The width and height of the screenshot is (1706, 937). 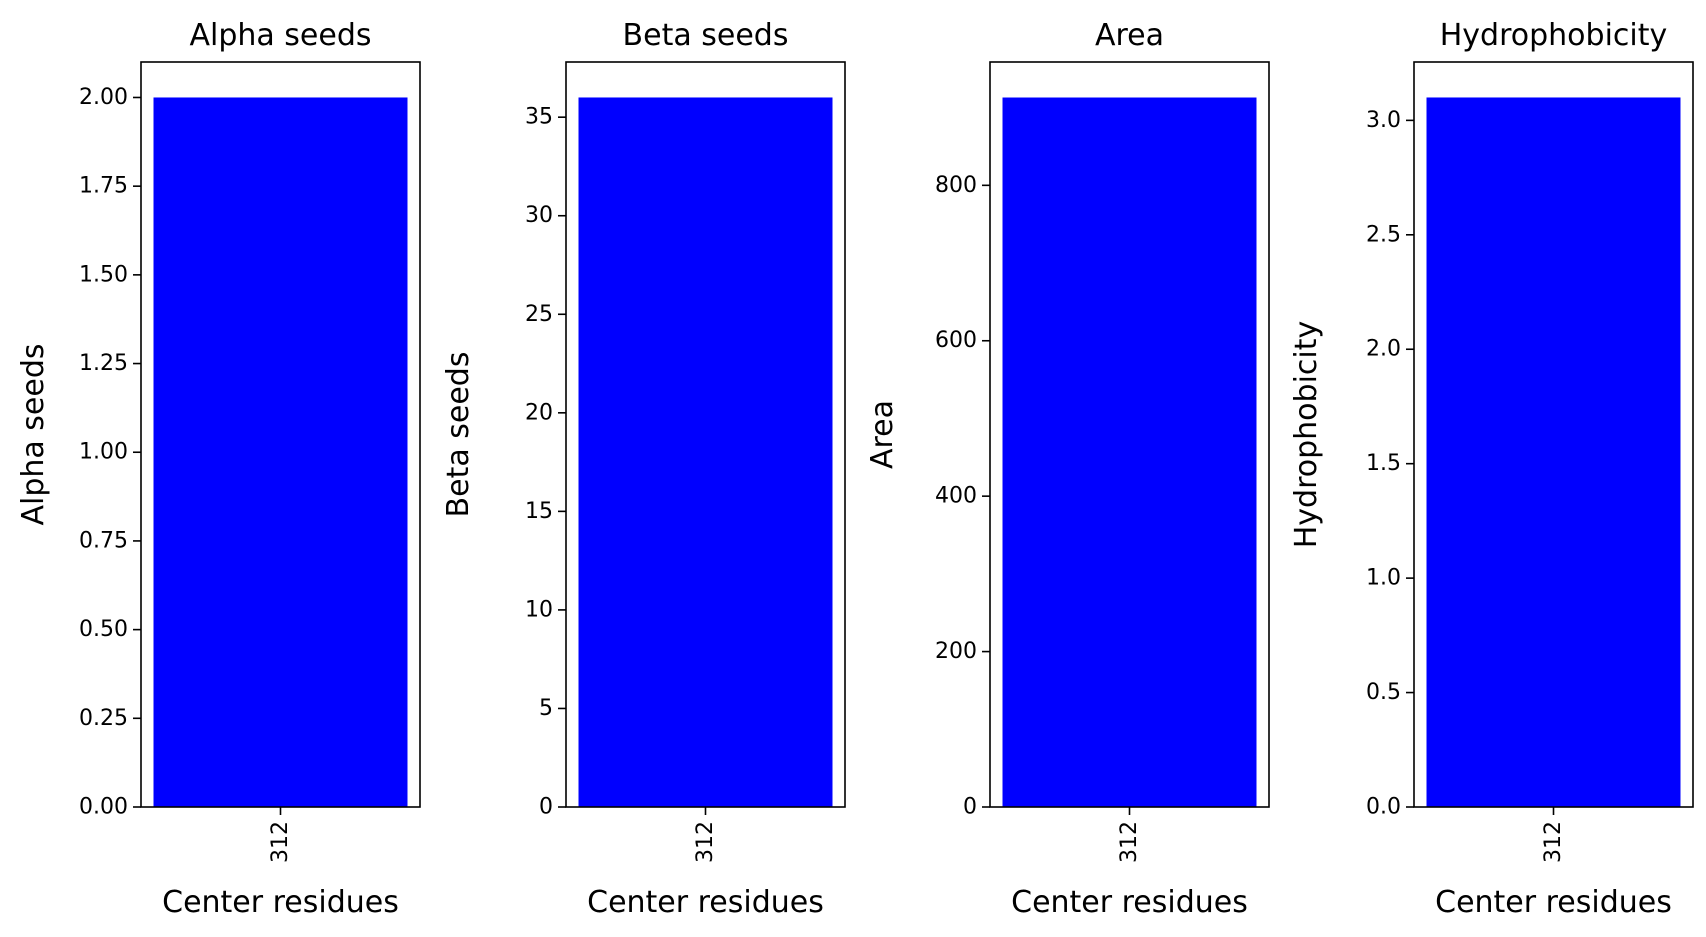 I want to click on y-tick-label: 0.00, so click(x=103, y=807).